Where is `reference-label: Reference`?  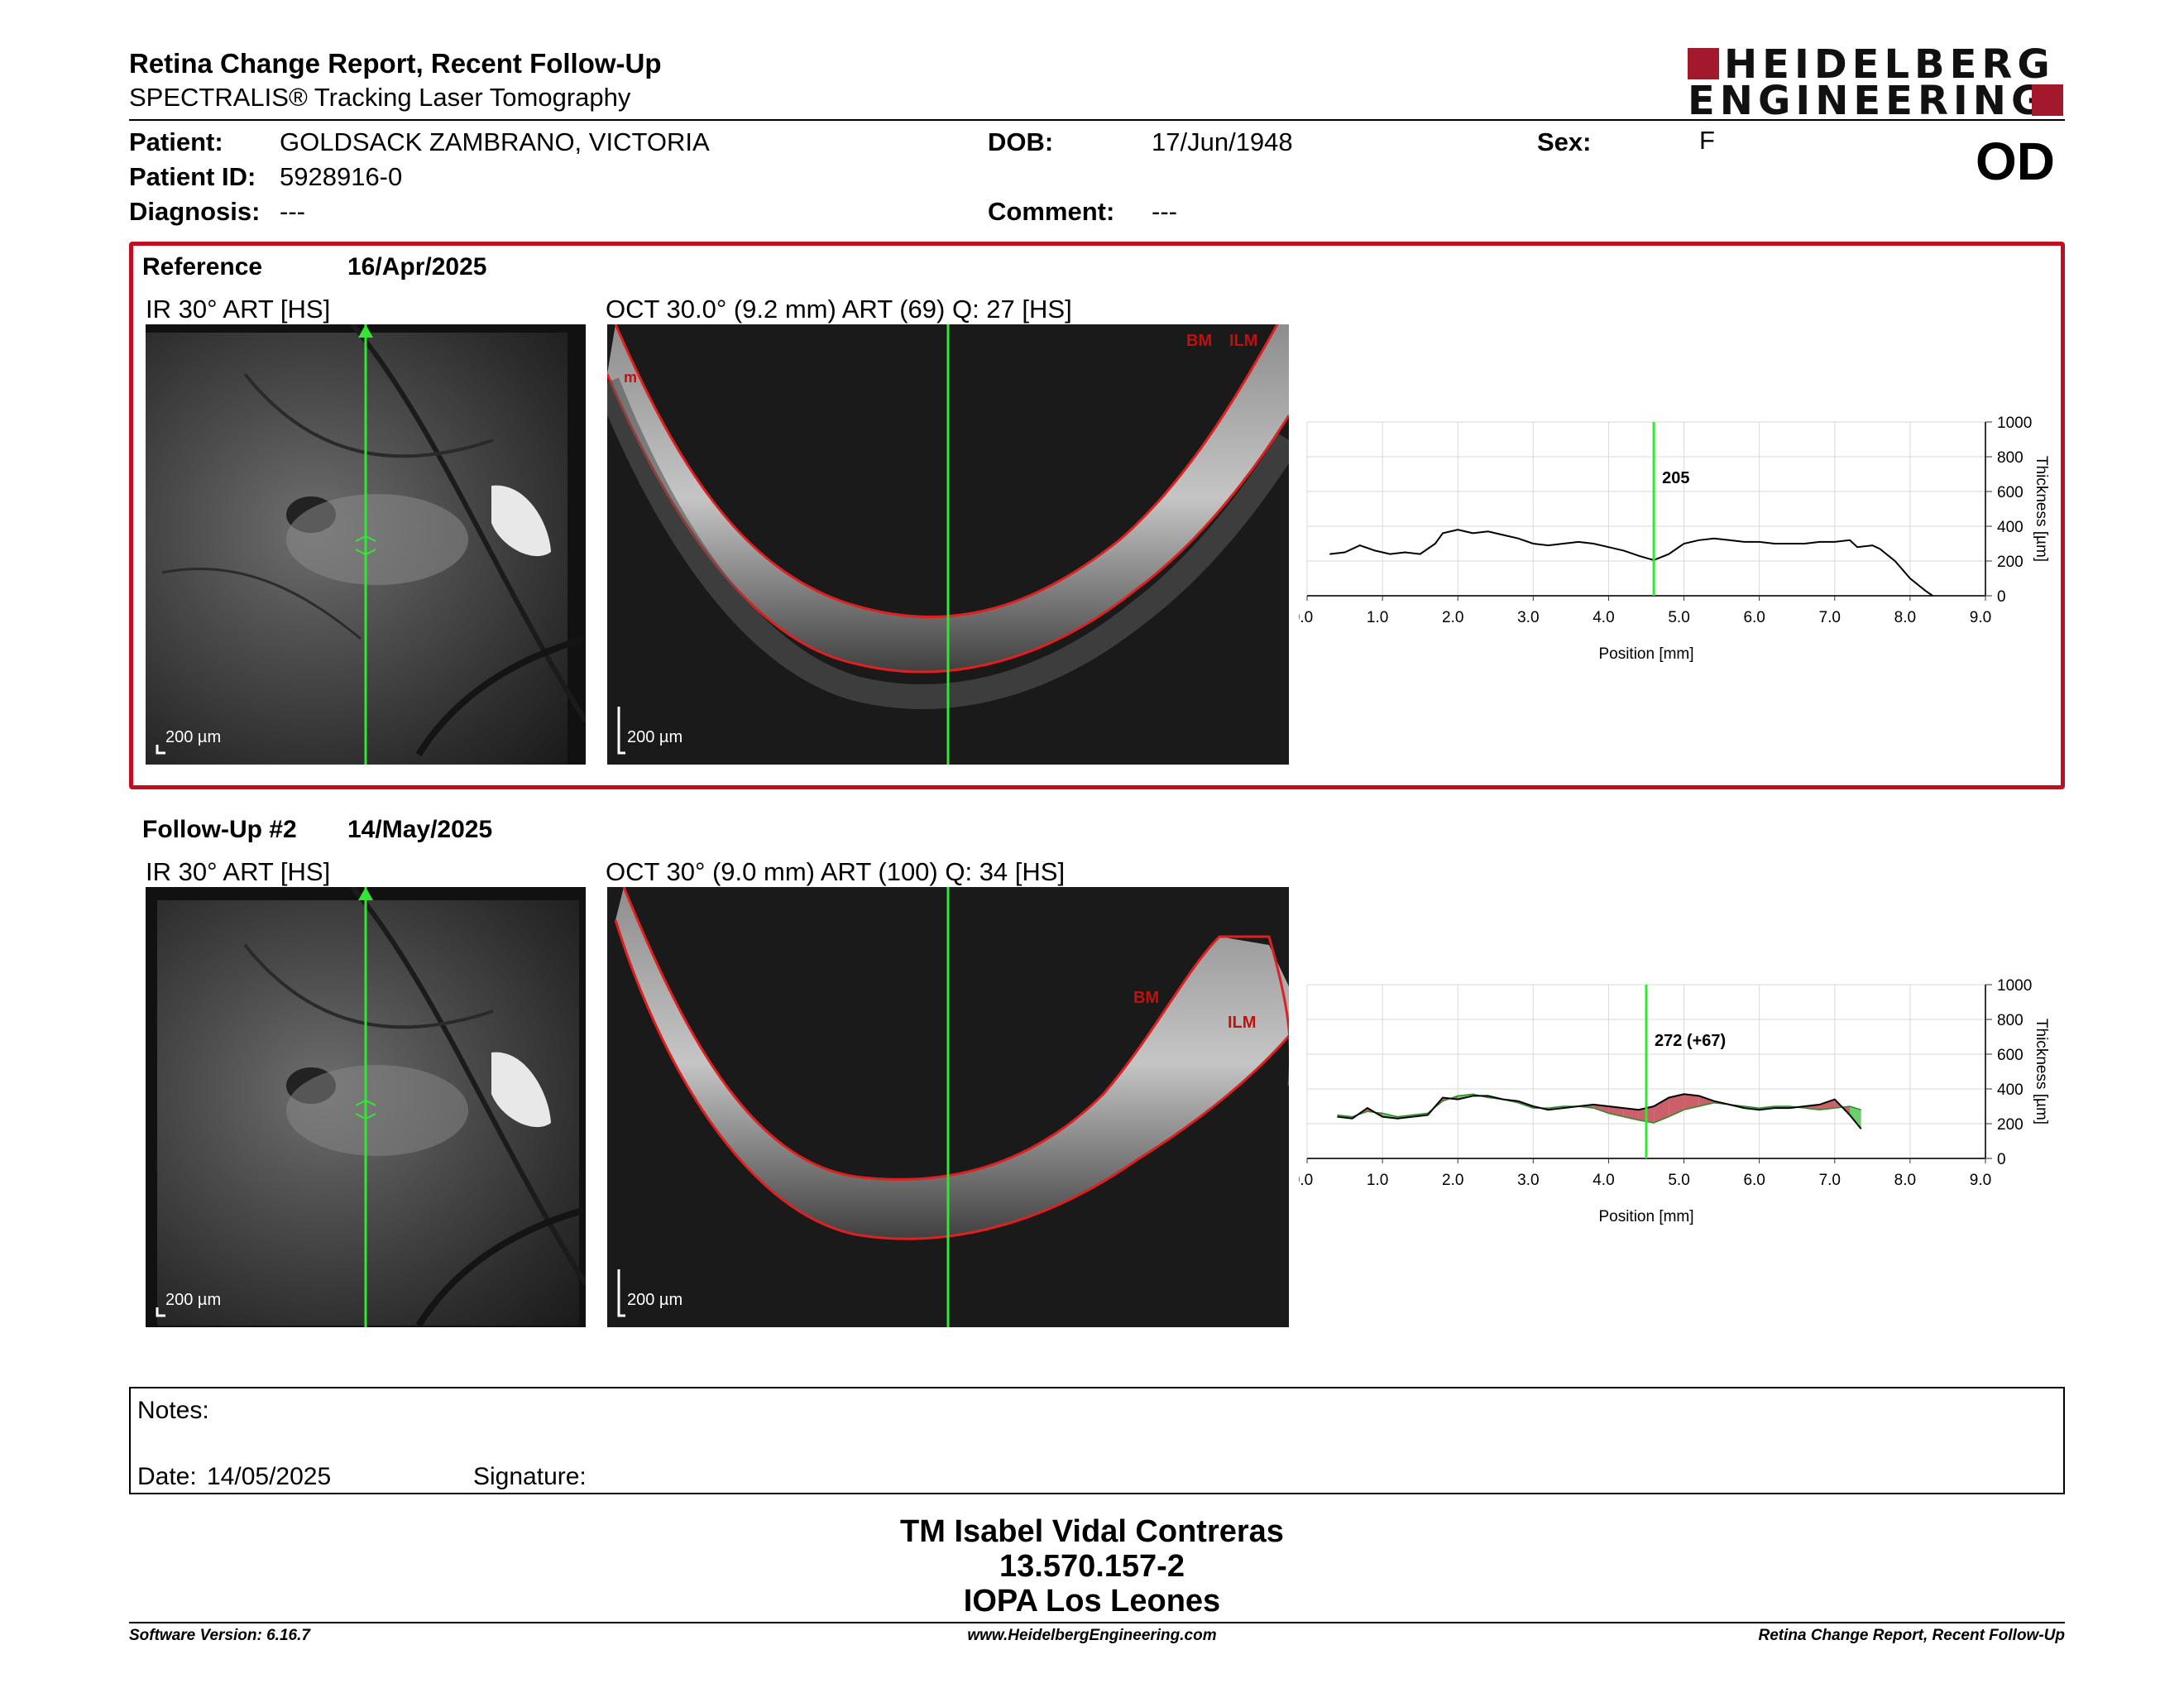
reference-label: Reference is located at coordinates (202, 267).